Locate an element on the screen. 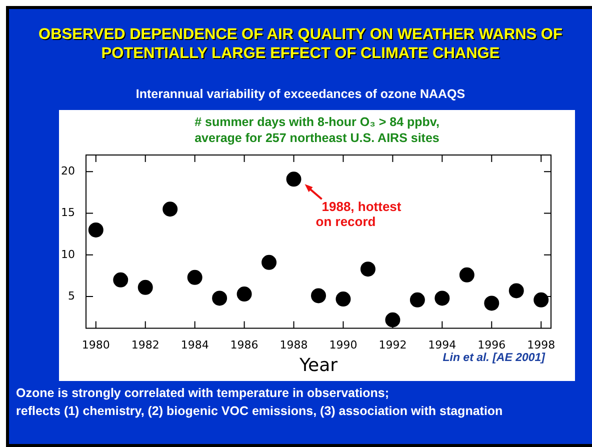  y-tick-label: 15 is located at coordinates (68, 213).